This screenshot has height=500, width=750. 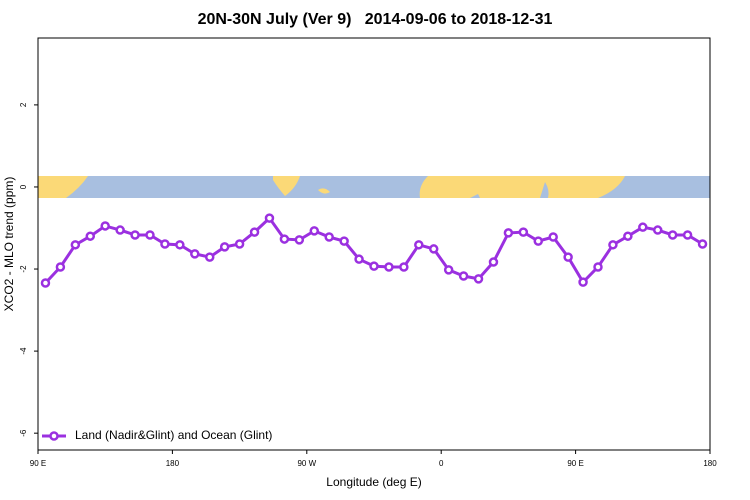 What do you see at coordinates (441, 463) in the screenshot?
I see `x-tick-label: 0` at bounding box center [441, 463].